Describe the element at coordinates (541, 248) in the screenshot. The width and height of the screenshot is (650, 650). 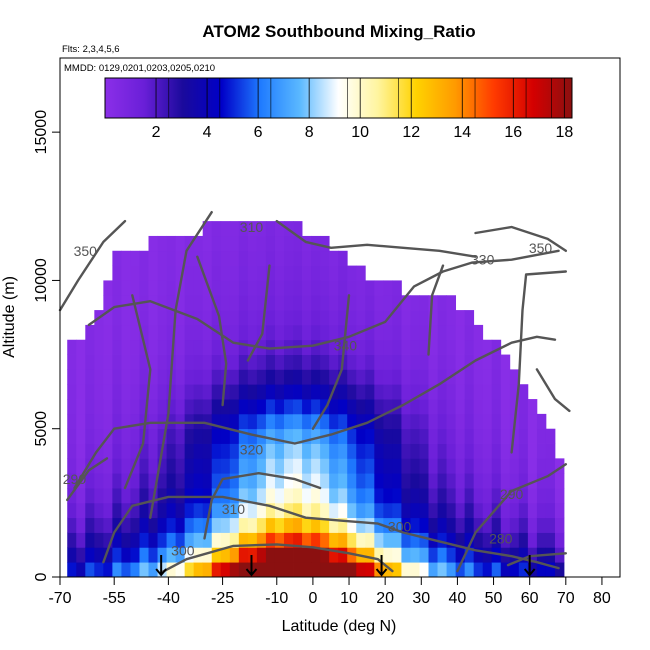
I see `contour-label: 350` at that location.